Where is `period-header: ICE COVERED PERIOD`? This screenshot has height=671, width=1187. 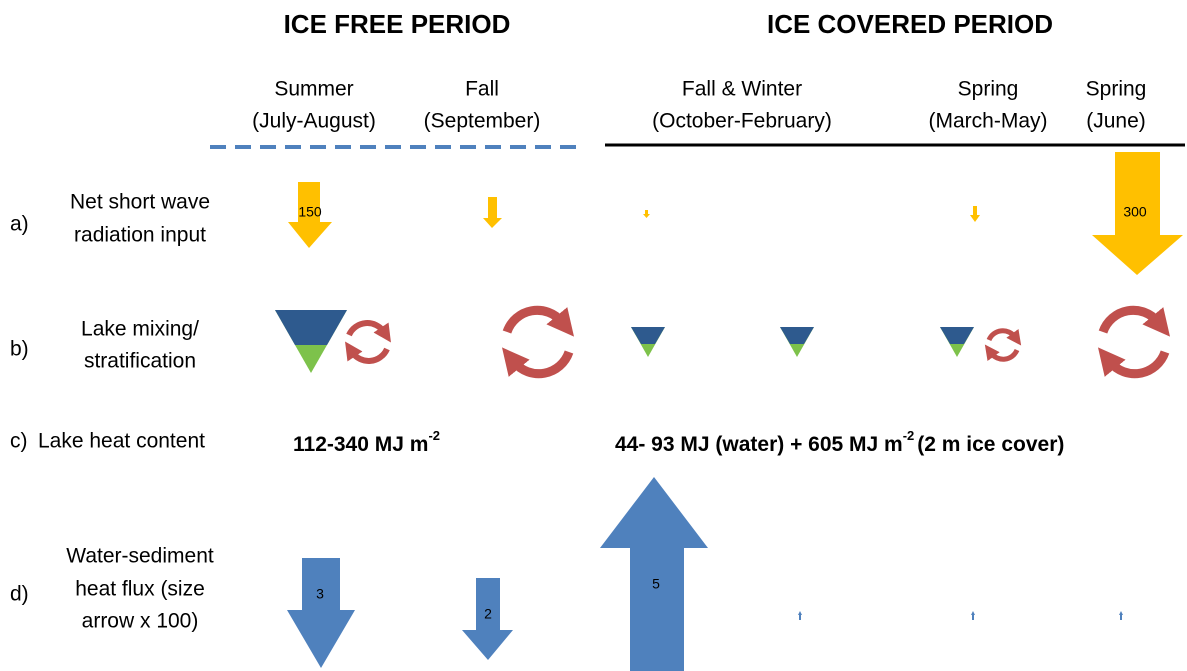 period-header: ICE COVERED PERIOD is located at coordinates (910, 24).